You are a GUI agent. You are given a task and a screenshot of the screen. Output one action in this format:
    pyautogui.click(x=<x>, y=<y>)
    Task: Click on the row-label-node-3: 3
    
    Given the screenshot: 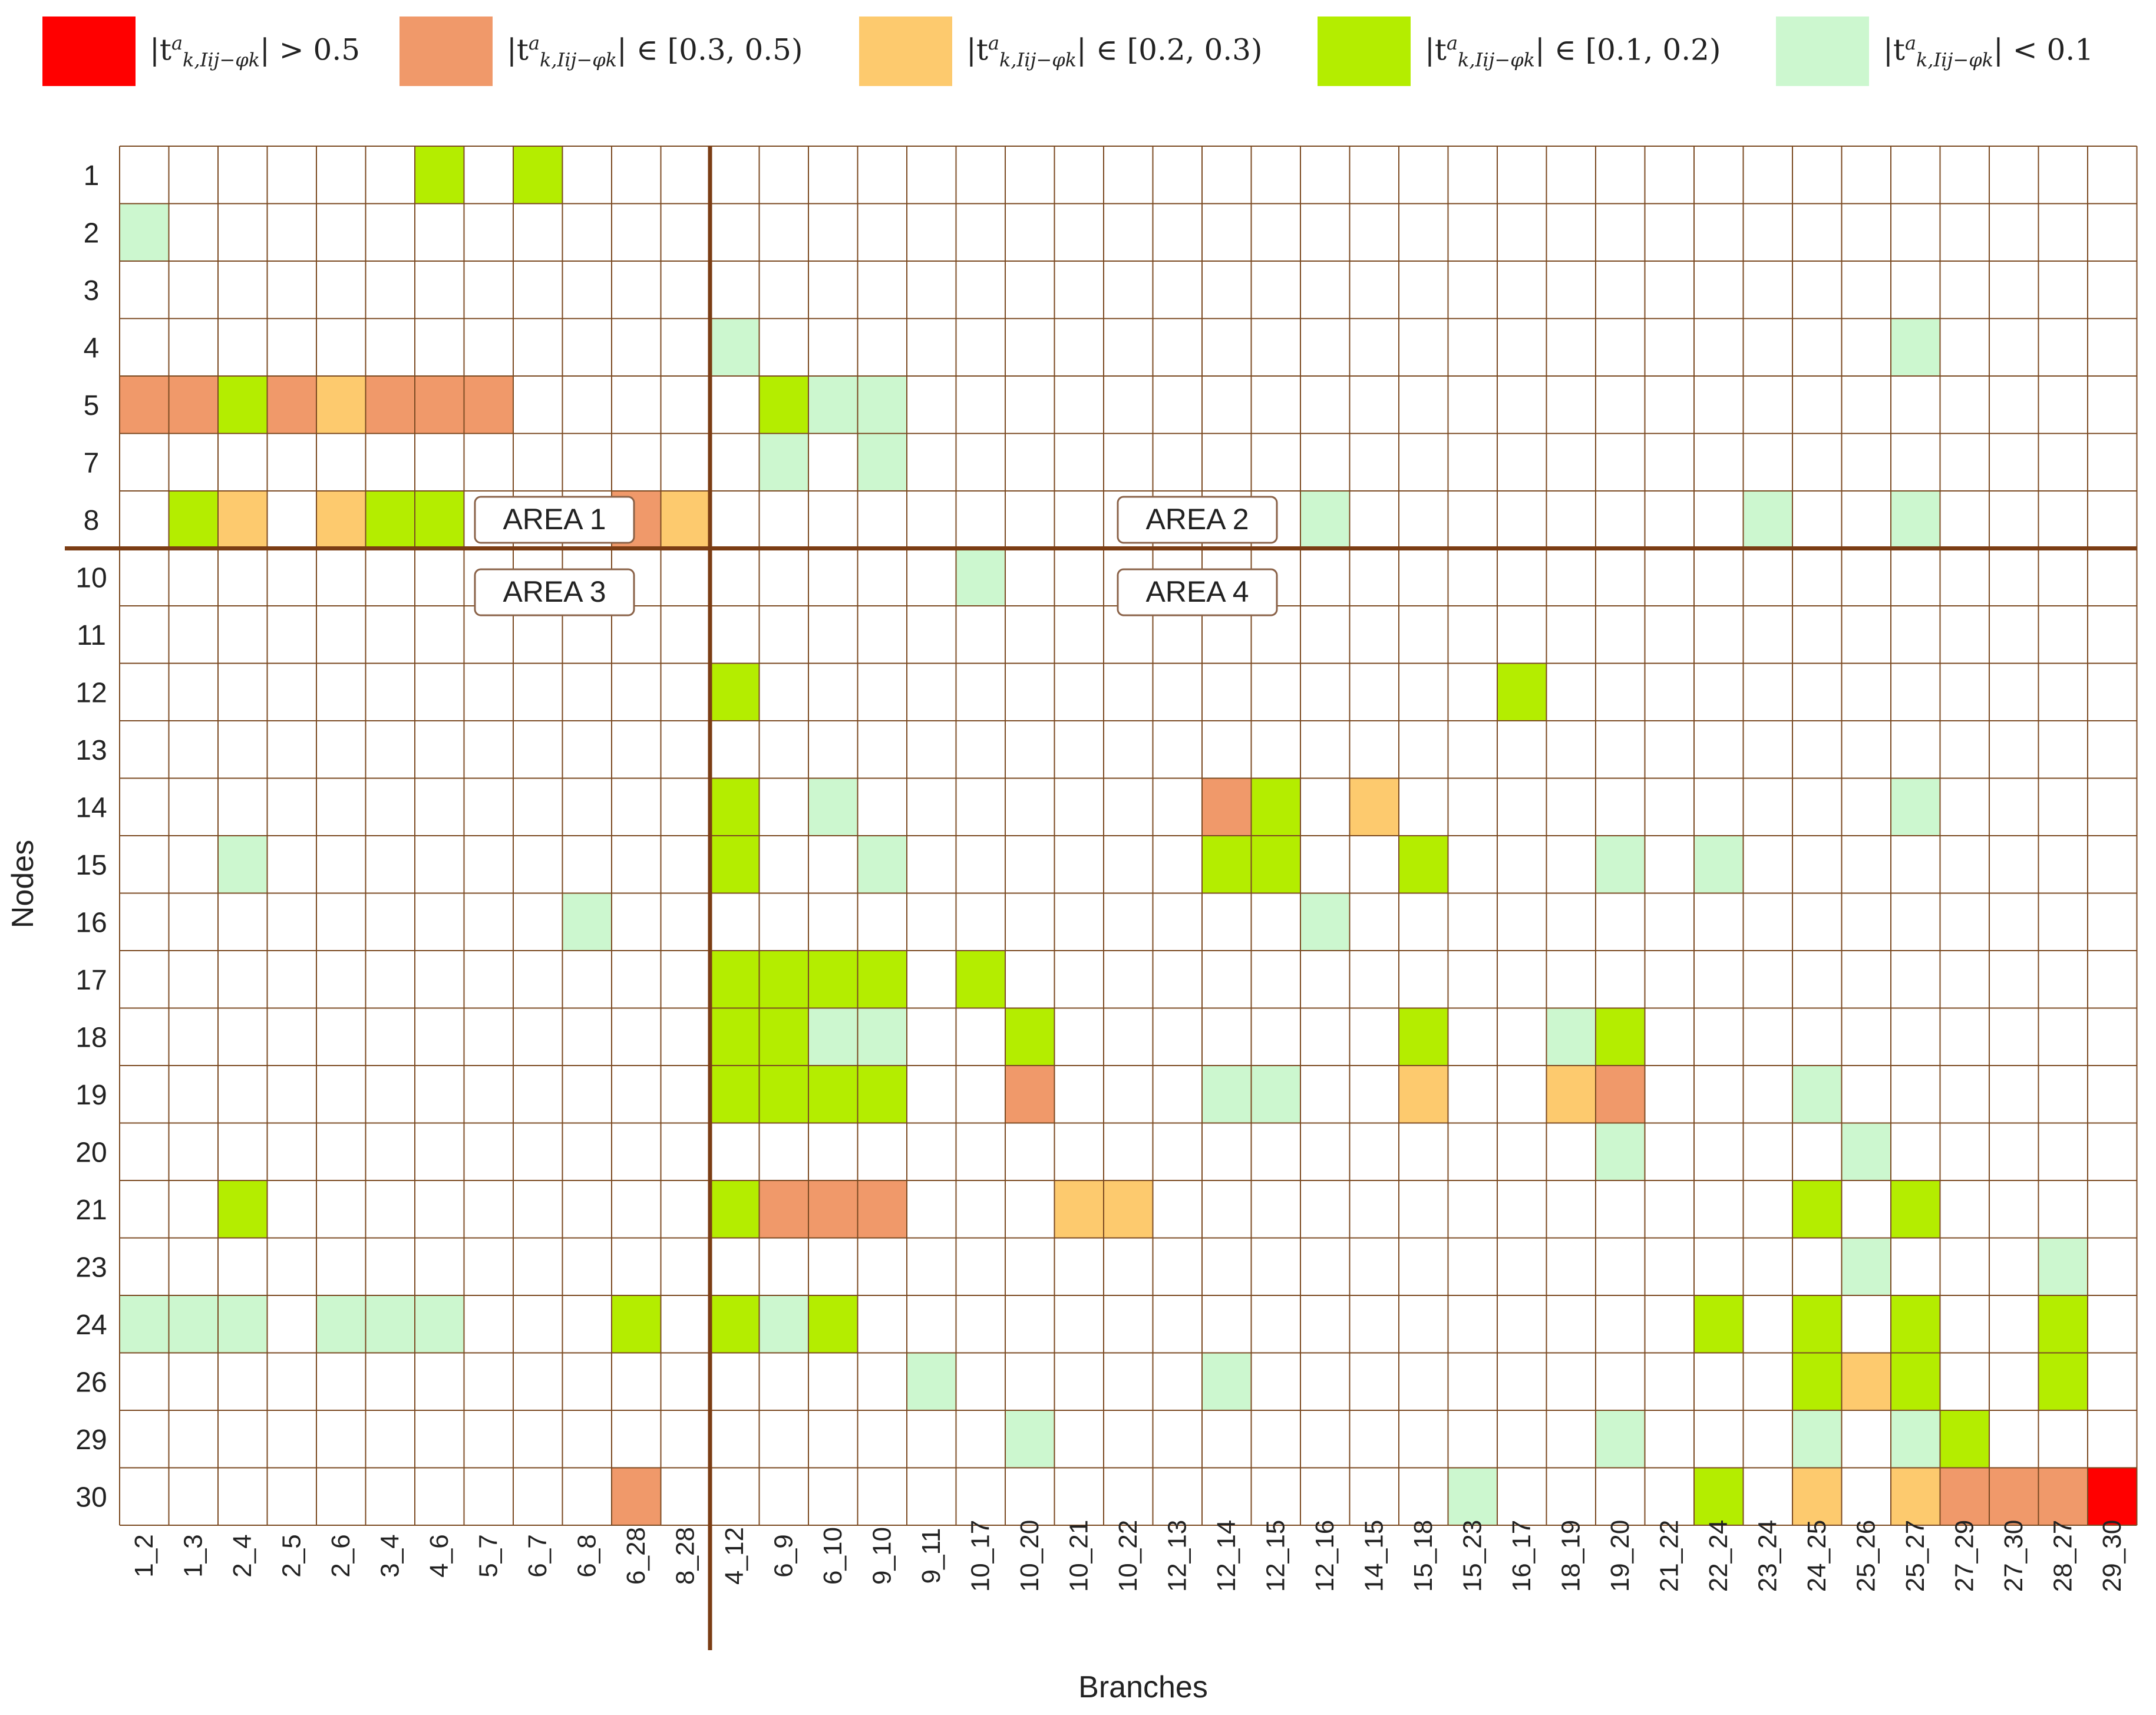 What is the action you would take?
    pyautogui.click(x=92, y=290)
    